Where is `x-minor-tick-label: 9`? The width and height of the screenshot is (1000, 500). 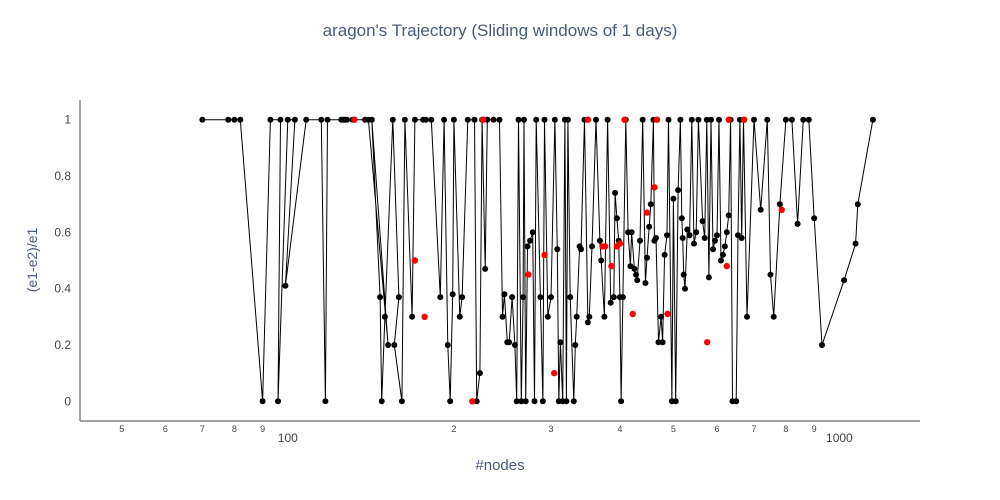
x-minor-tick-label: 9 is located at coordinates (814, 429).